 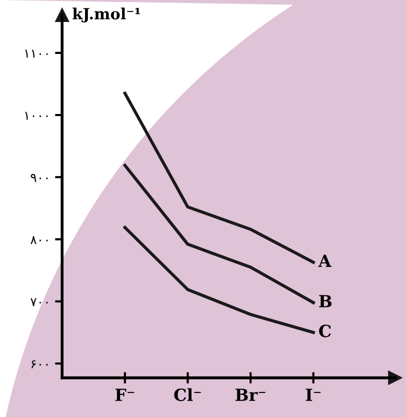 What do you see at coordinates (106, 15) in the screenshot?
I see `y-axis-title: kJ.mol⁻¹` at bounding box center [106, 15].